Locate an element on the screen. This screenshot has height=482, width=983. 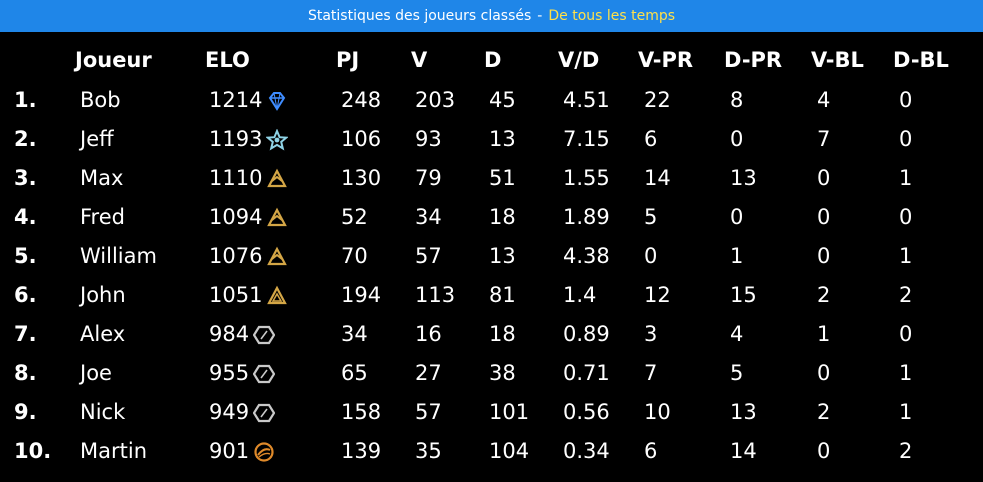
table-row: 1. Bob 1214 248 203 45 4.51 22 8 4 0 is located at coordinates (491, 100).